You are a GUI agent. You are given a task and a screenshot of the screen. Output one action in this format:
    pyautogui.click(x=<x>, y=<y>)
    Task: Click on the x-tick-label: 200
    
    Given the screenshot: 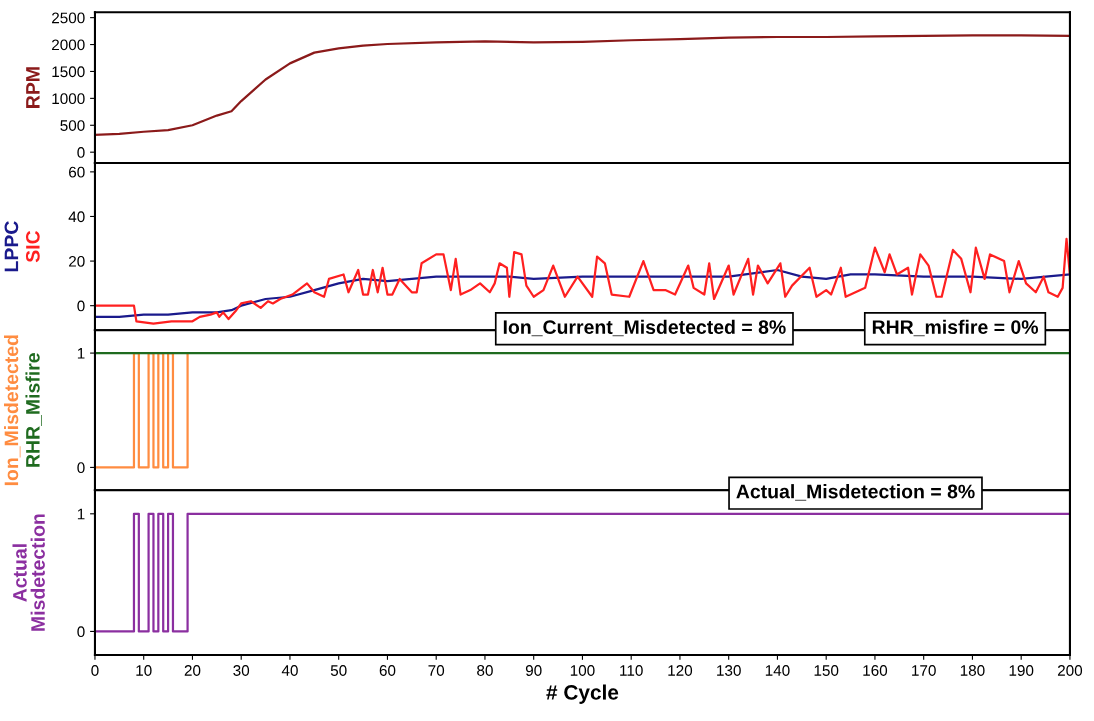 What is the action you would take?
    pyautogui.click(x=1070, y=670)
    